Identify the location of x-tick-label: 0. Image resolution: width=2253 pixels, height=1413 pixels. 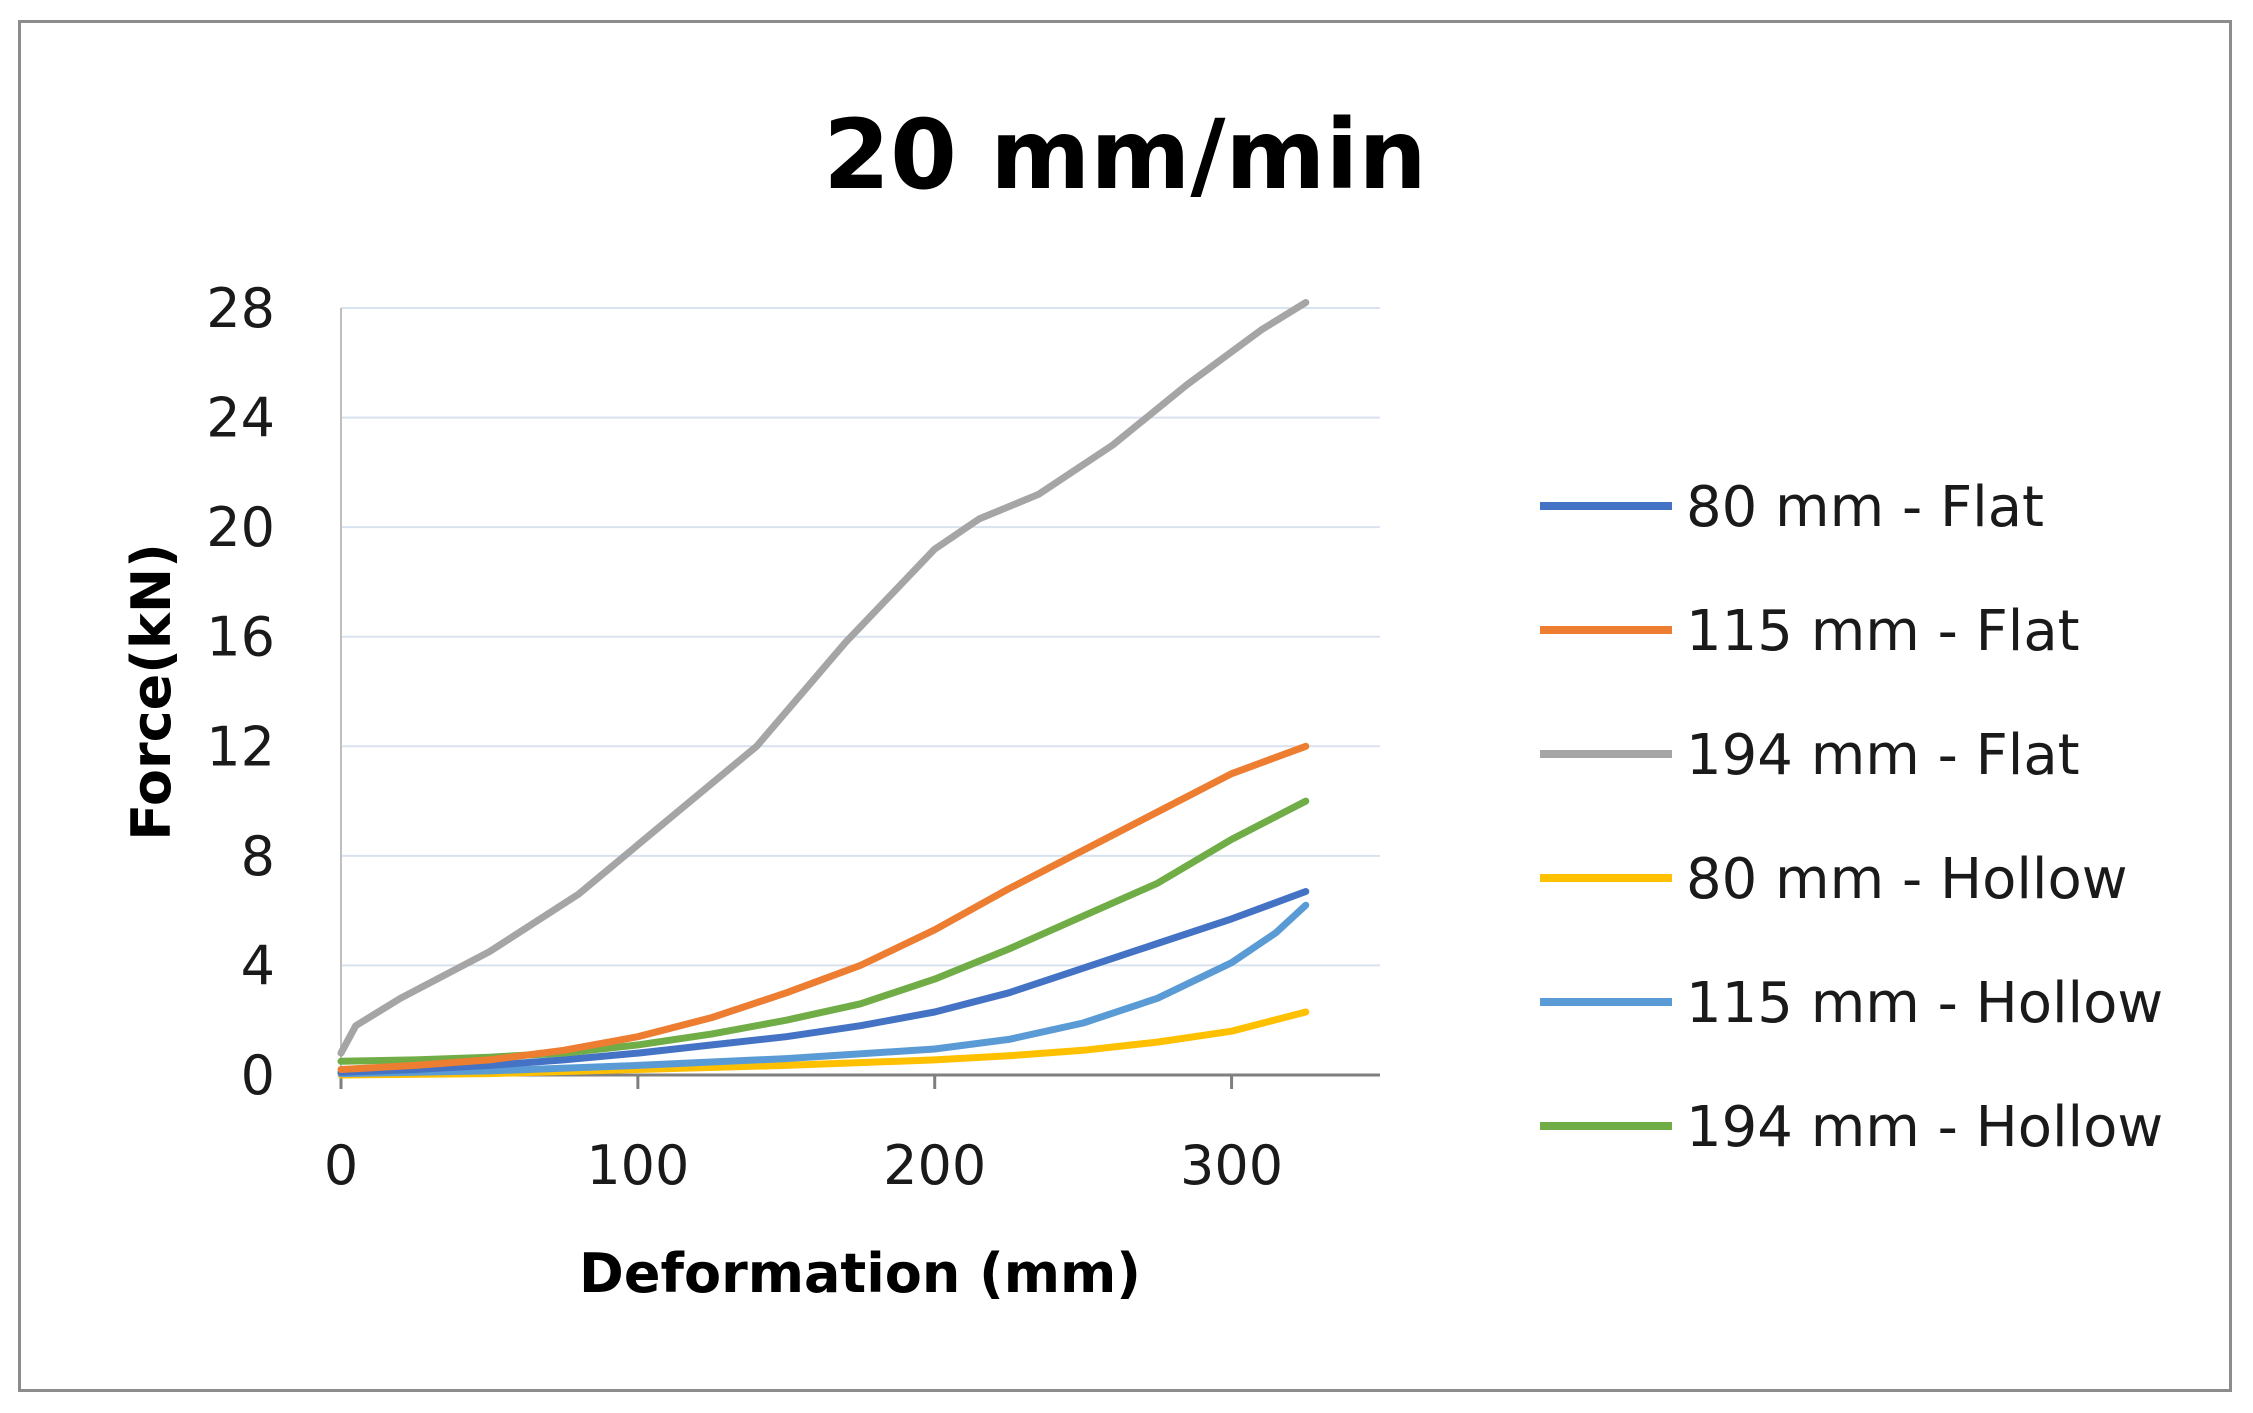
(341, 1165).